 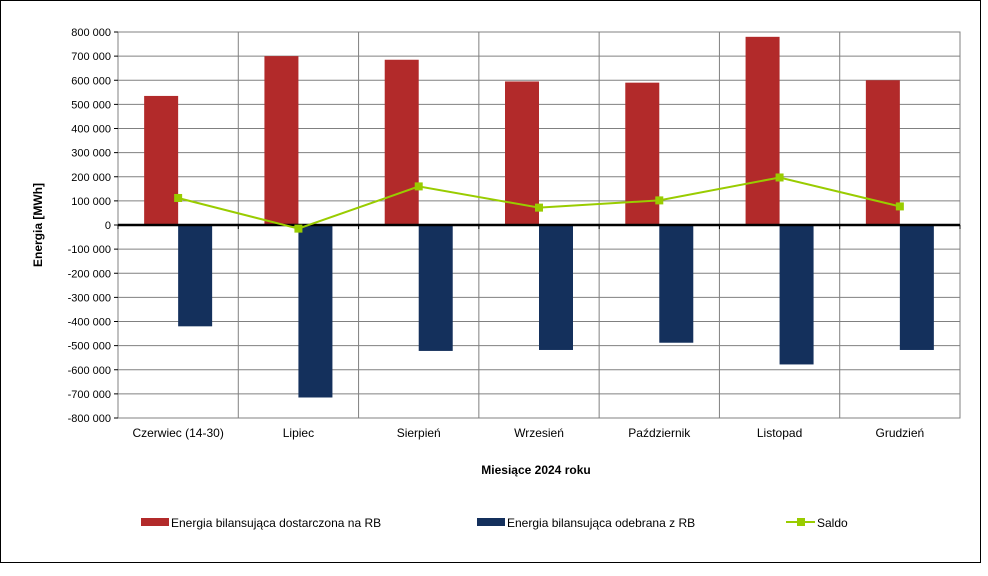 I want to click on y-tick-label: -500 000, so click(x=89, y=347).